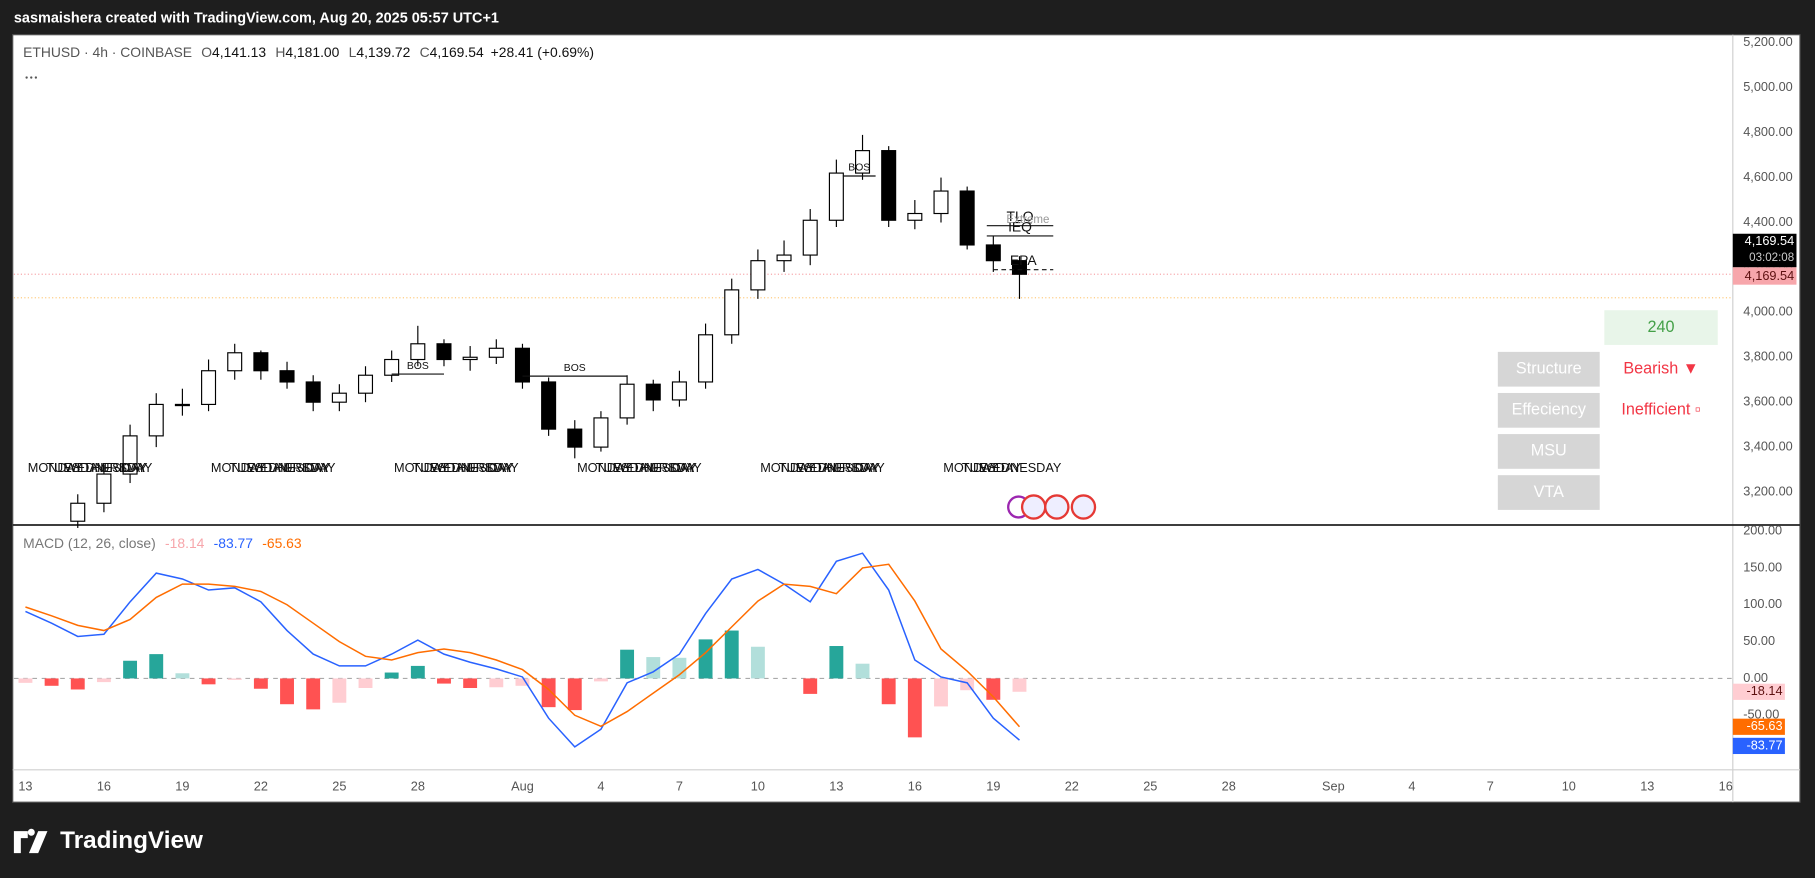 This screenshot has width=1815, height=878. What do you see at coordinates (1020, 216) in the screenshot?
I see `annotation-label: TLQ` at bounding box center [1020, 216].